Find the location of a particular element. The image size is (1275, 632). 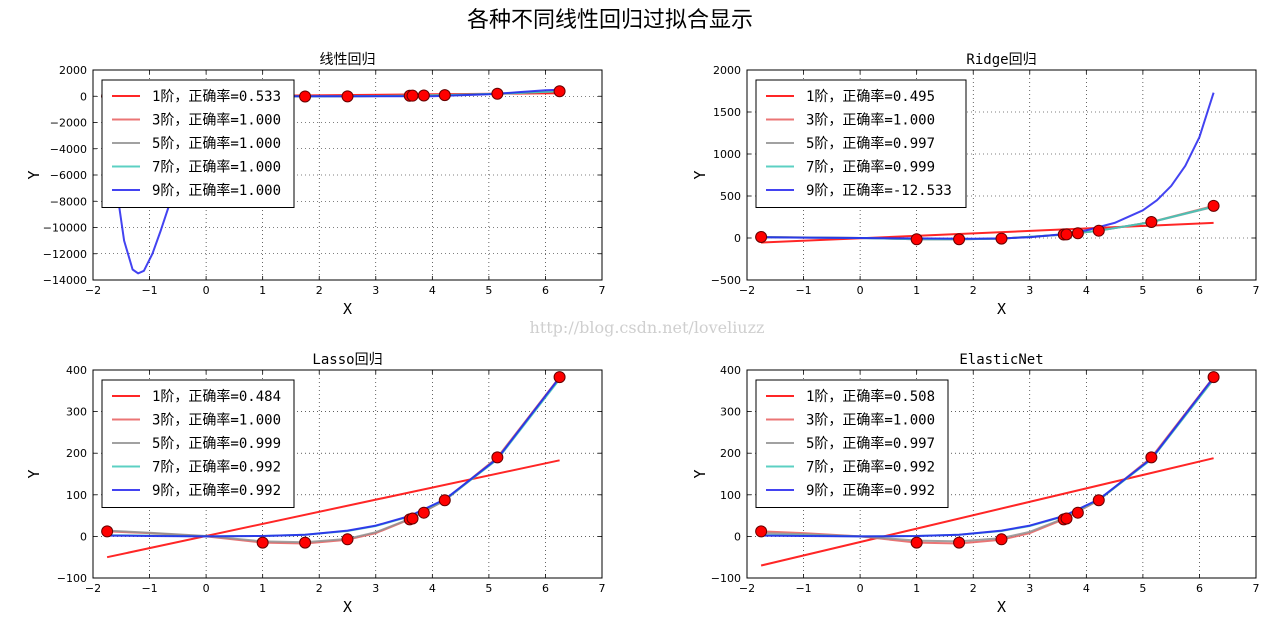

x-tick-label: 0 is located at coordinates (206, 588).